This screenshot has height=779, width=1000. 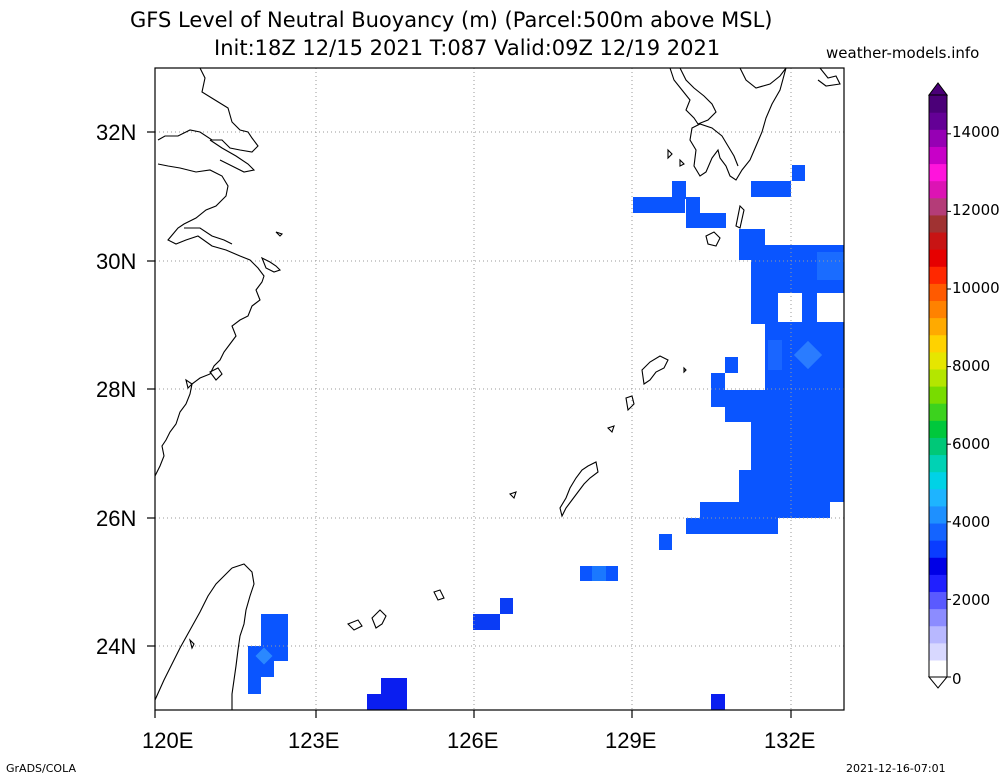 I want to click on yangtze-estuary, so click(x=232, y=156).